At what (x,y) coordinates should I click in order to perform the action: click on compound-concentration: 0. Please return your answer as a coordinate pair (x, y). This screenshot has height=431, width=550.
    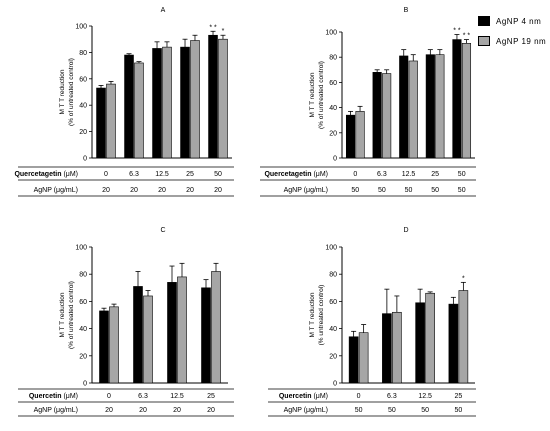
    Looking at the image, I should click on (359, 396).